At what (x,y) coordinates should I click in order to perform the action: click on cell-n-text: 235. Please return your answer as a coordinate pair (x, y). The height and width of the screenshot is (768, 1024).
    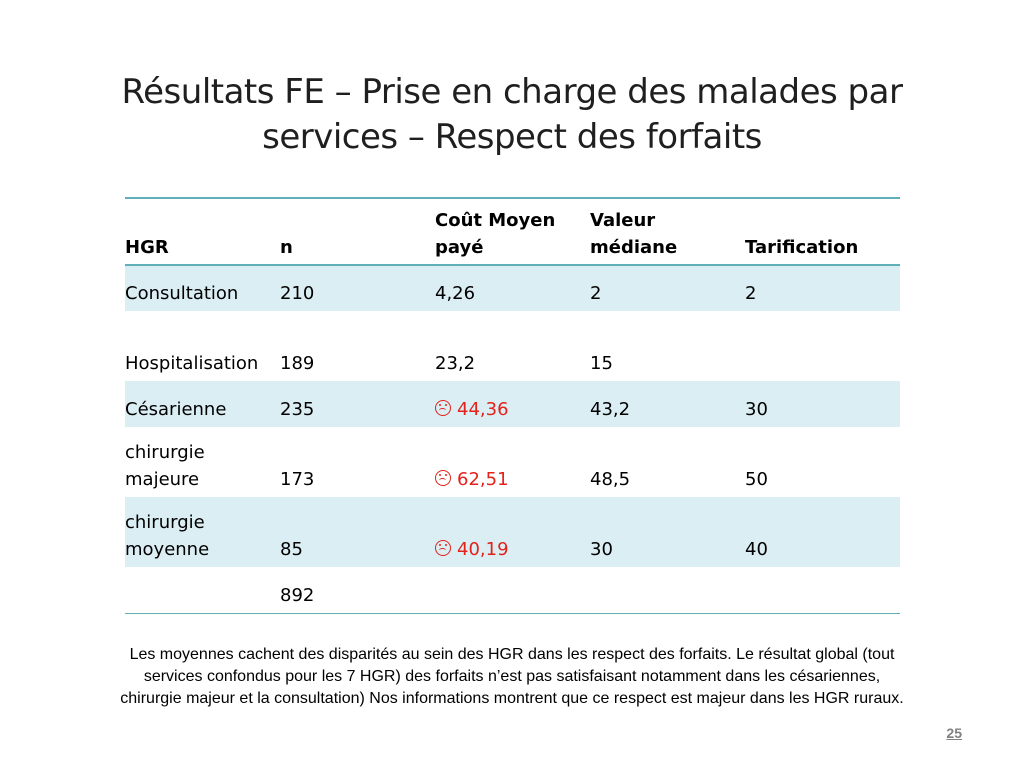
    Looking at the image, I should click on (297, 409).